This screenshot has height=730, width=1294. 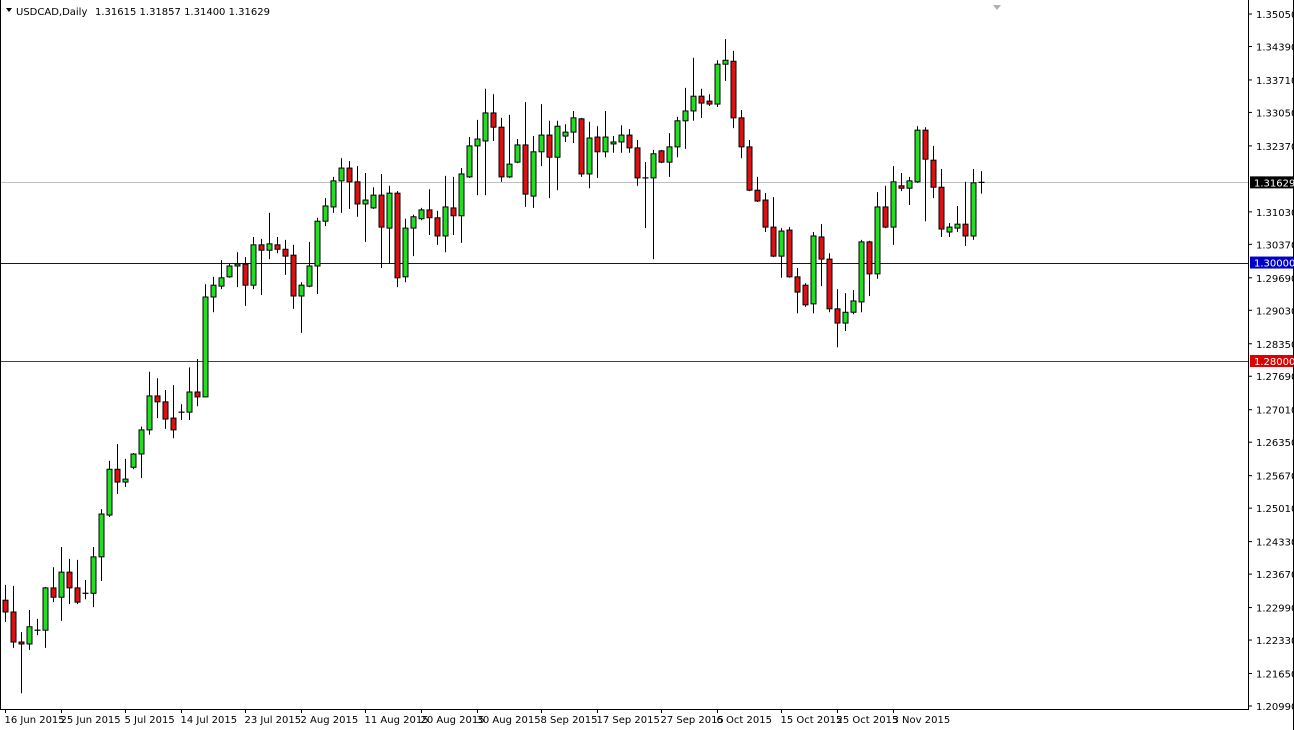 I want to click on price-tick-label: 1.25670, so click(x=1275, y=477).